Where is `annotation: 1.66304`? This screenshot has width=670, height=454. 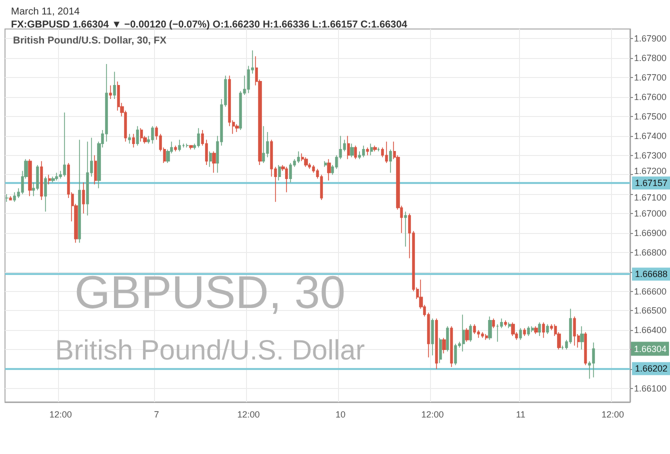
annotation: 1.66304 is located at coordinates (650, 349).